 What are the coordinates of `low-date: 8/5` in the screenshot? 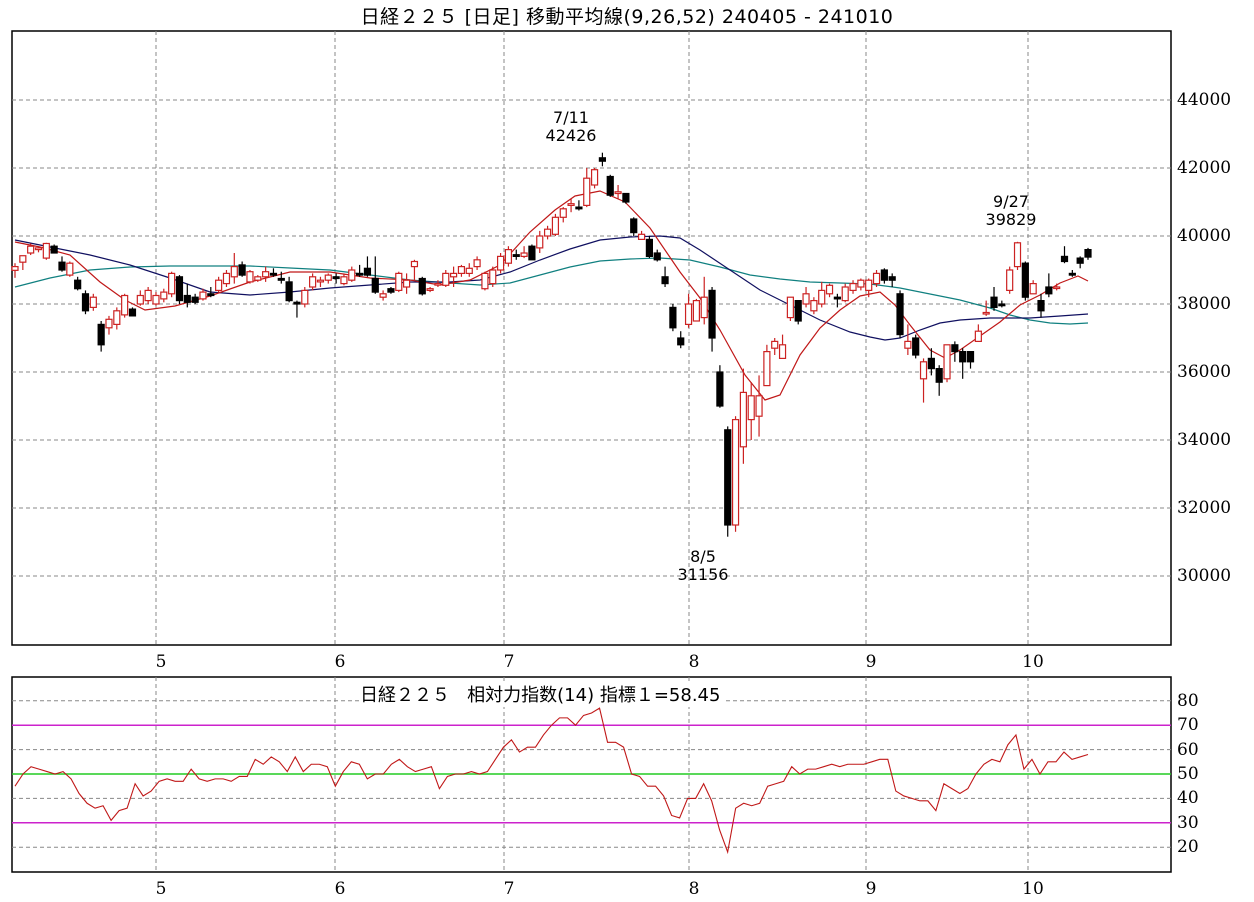 It's located at (703, 556).